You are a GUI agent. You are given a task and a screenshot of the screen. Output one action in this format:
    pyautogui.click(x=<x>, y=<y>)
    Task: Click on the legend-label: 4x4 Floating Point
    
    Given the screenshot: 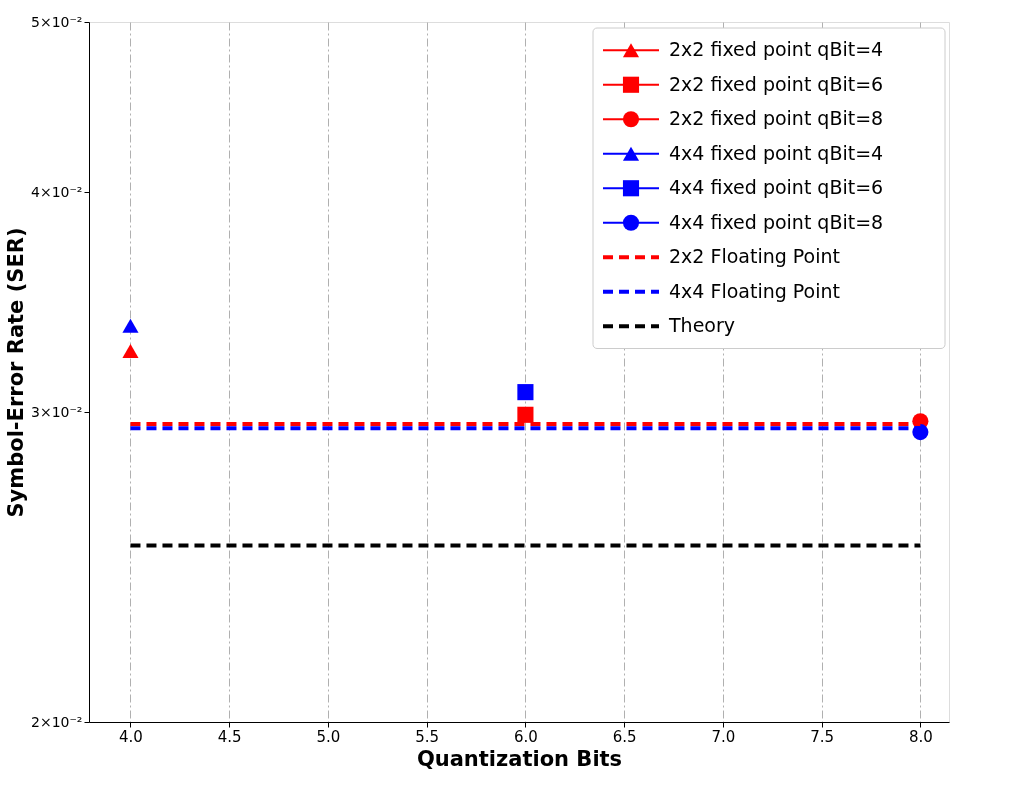 What is the action you would take?
    pyautogui.click(x=754, y=290)
    